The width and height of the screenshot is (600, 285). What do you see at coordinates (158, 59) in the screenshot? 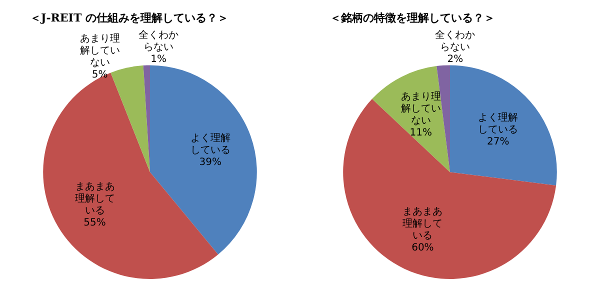
I see `data-label: 1%` at bounding box center [158, 59].